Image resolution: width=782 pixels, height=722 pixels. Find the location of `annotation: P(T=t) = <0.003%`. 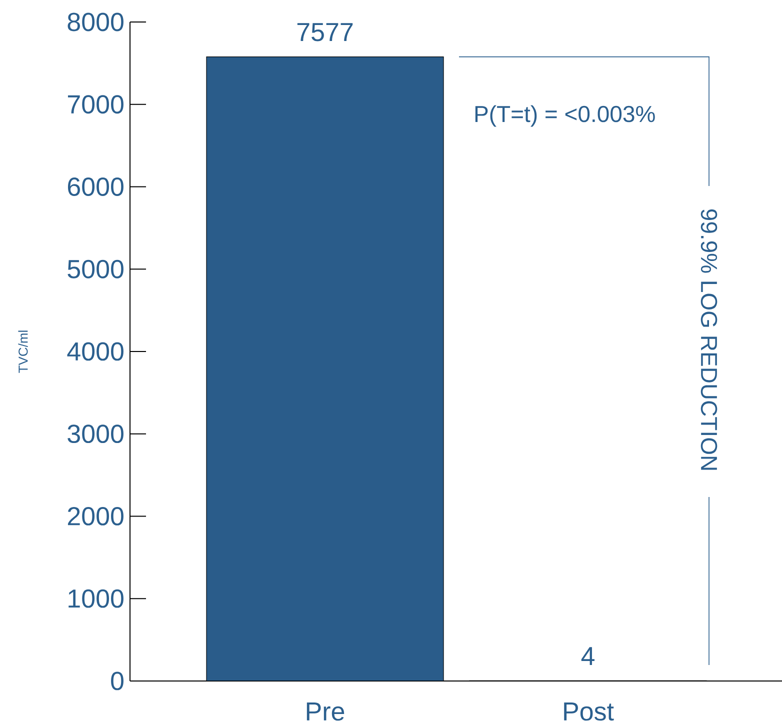

annotation: P(T=t) = <0.003% is located at coordinates (565, 116).